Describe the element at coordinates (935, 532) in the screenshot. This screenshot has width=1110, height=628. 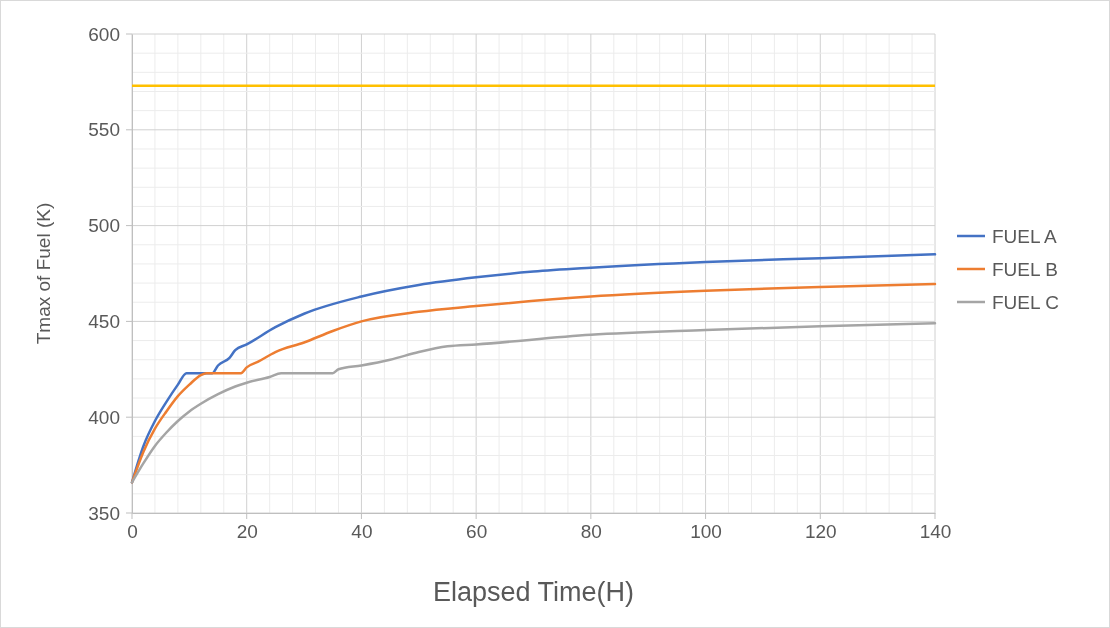
I see `x-tick-label: 140` at that location.